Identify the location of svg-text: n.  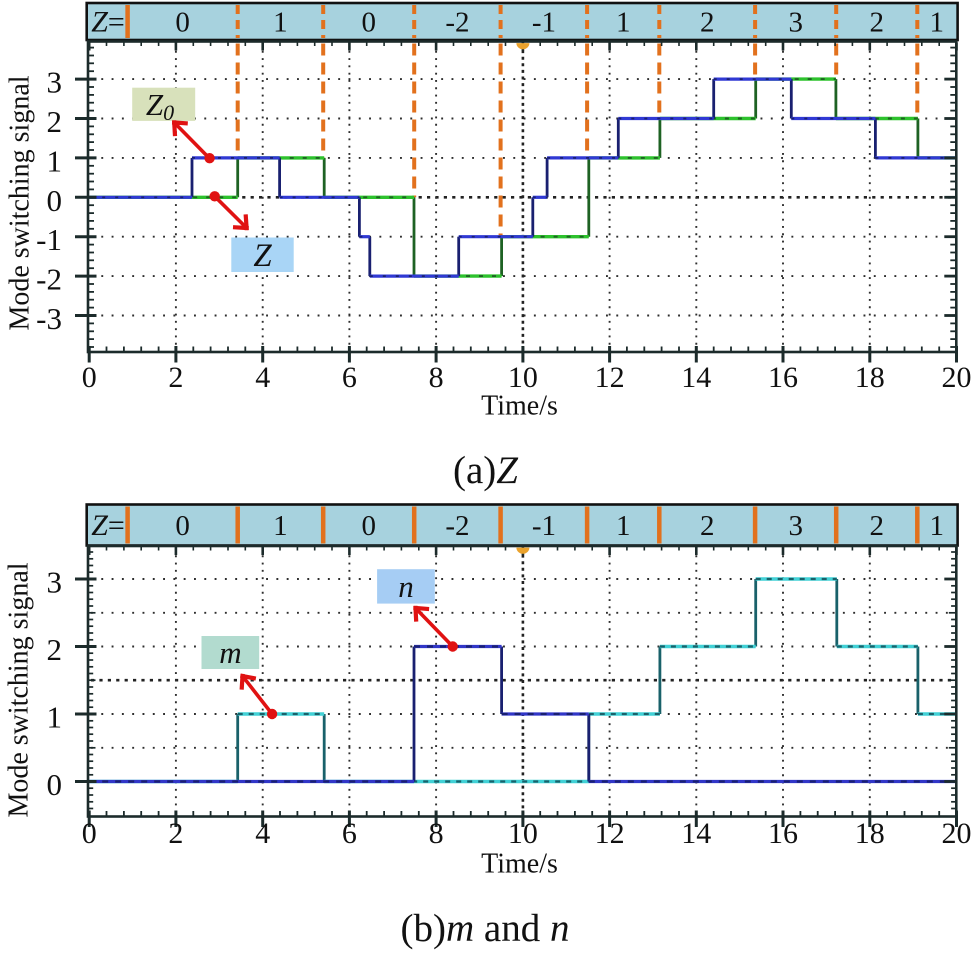
(406, 586).